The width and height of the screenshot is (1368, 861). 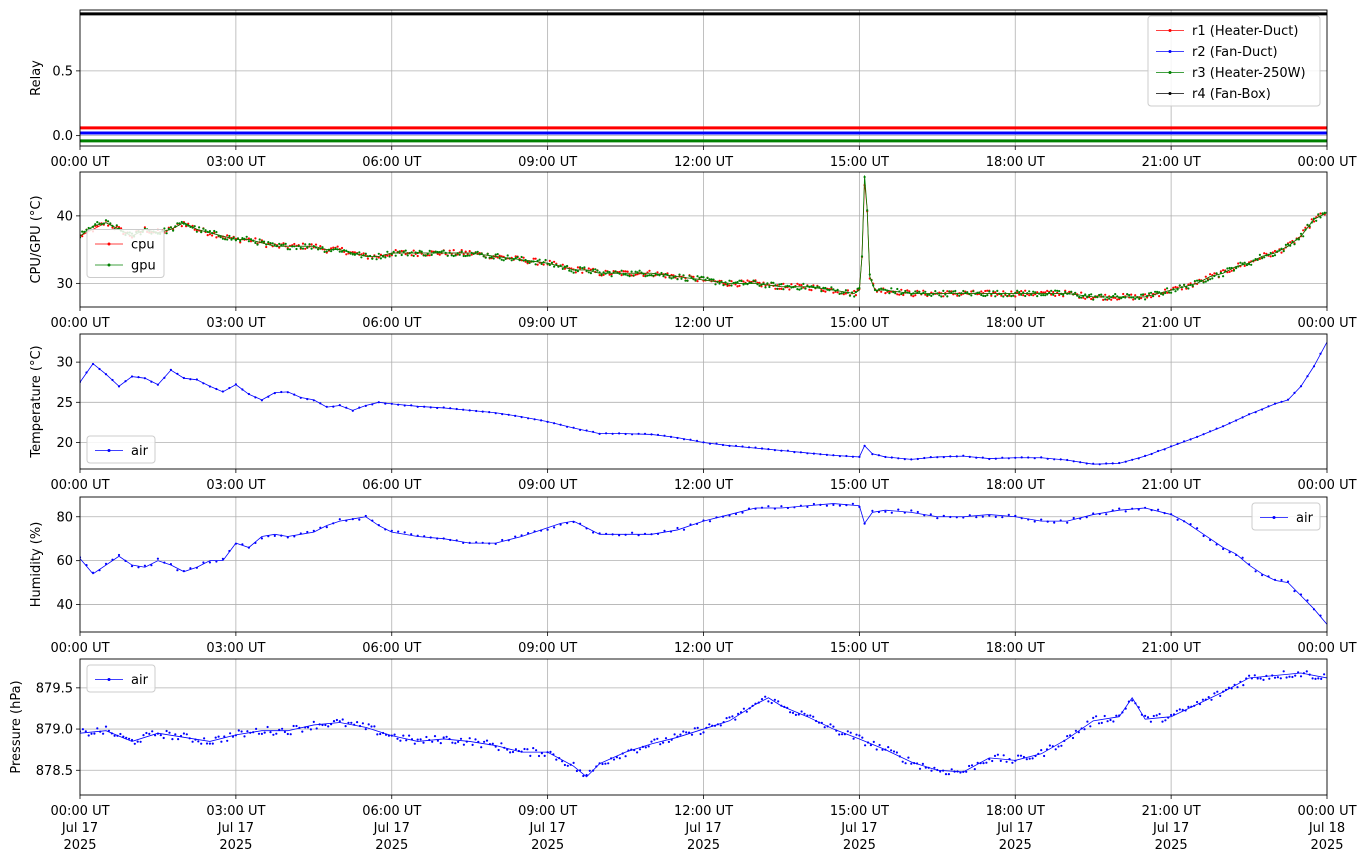 What do you see at coordinates (703, 238) in the screenshot?
I see `plot-area` at bounding box center [703, 238].